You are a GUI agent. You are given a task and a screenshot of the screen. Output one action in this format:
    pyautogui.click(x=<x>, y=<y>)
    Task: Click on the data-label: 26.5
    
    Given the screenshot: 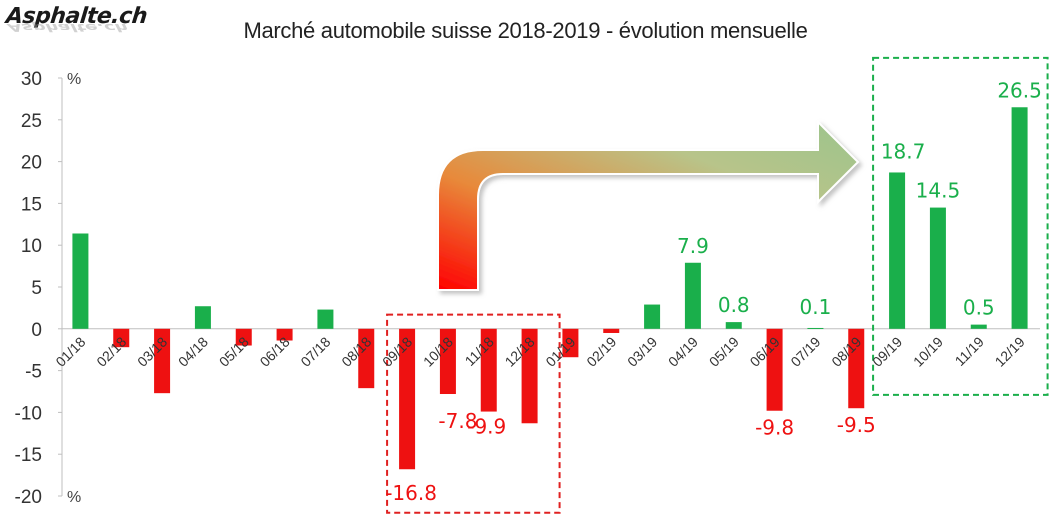 What is the action you would take?
    pyautogui.click(x=1019, y=90)
    